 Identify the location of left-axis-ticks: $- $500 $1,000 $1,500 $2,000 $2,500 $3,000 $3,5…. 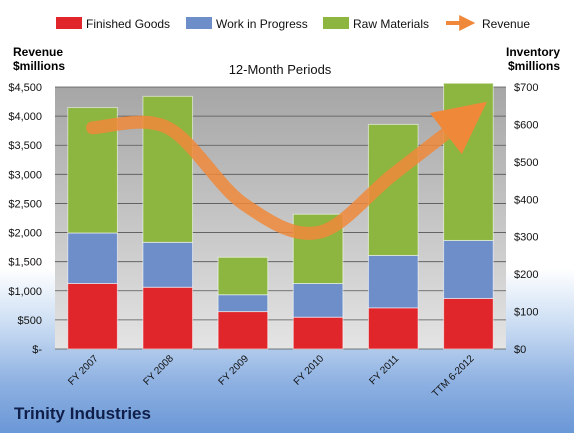
(25, 219).